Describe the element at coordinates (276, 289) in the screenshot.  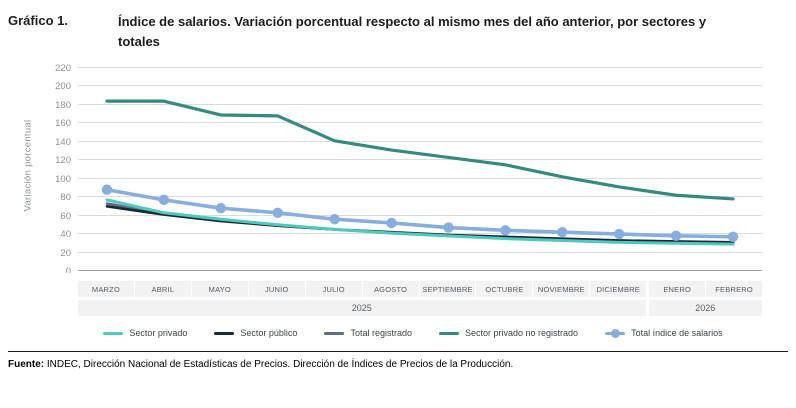
I see `x-tick-junio: JUNIO` at that location.